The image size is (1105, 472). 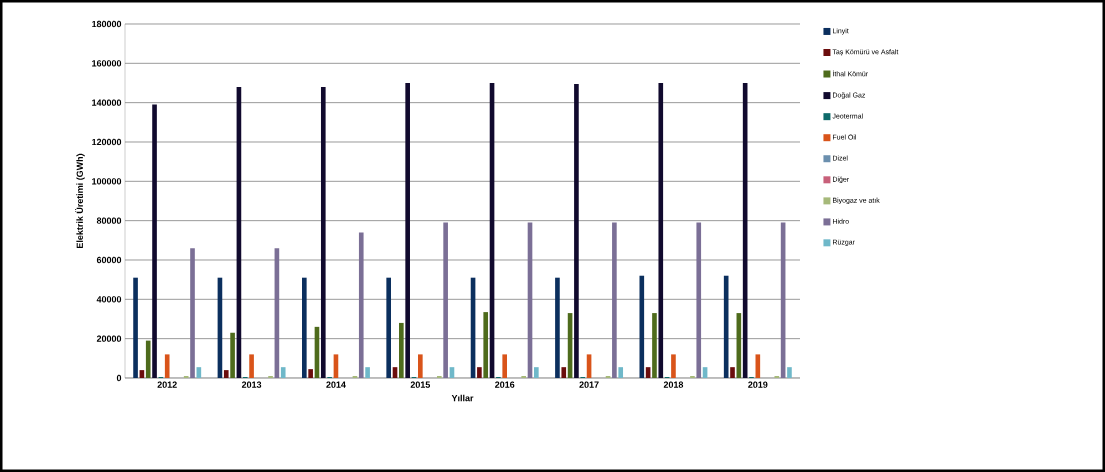 I want to click on x-tick-label: 2017, so click(x=589, y=384).